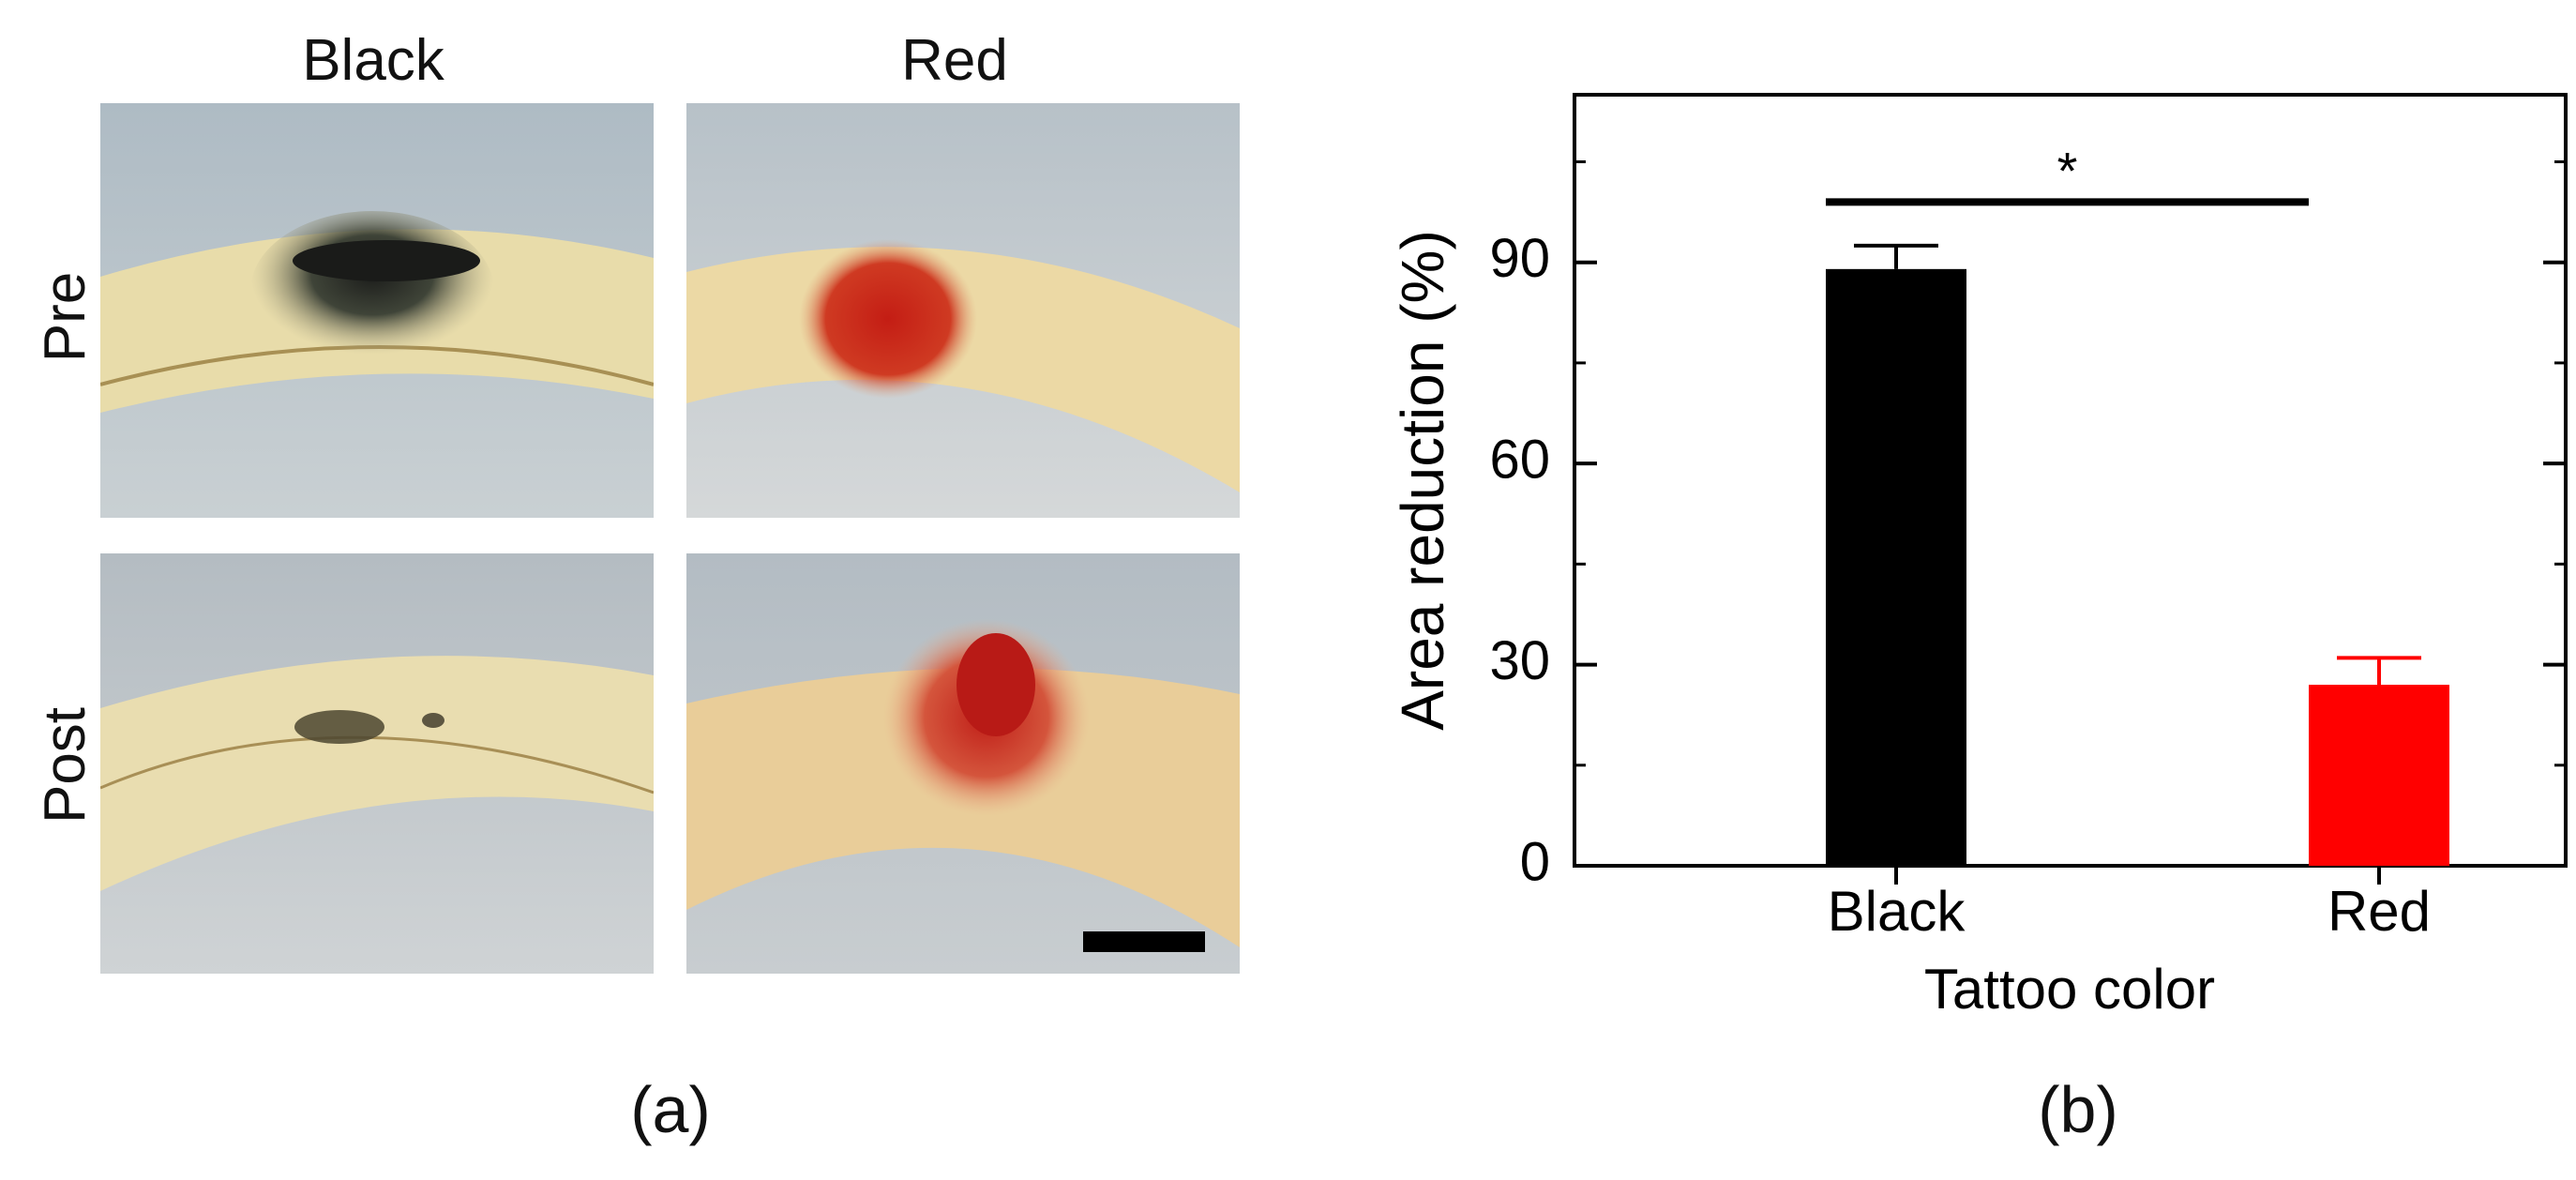  I want to click on photo-black-post, so click(377, 763).